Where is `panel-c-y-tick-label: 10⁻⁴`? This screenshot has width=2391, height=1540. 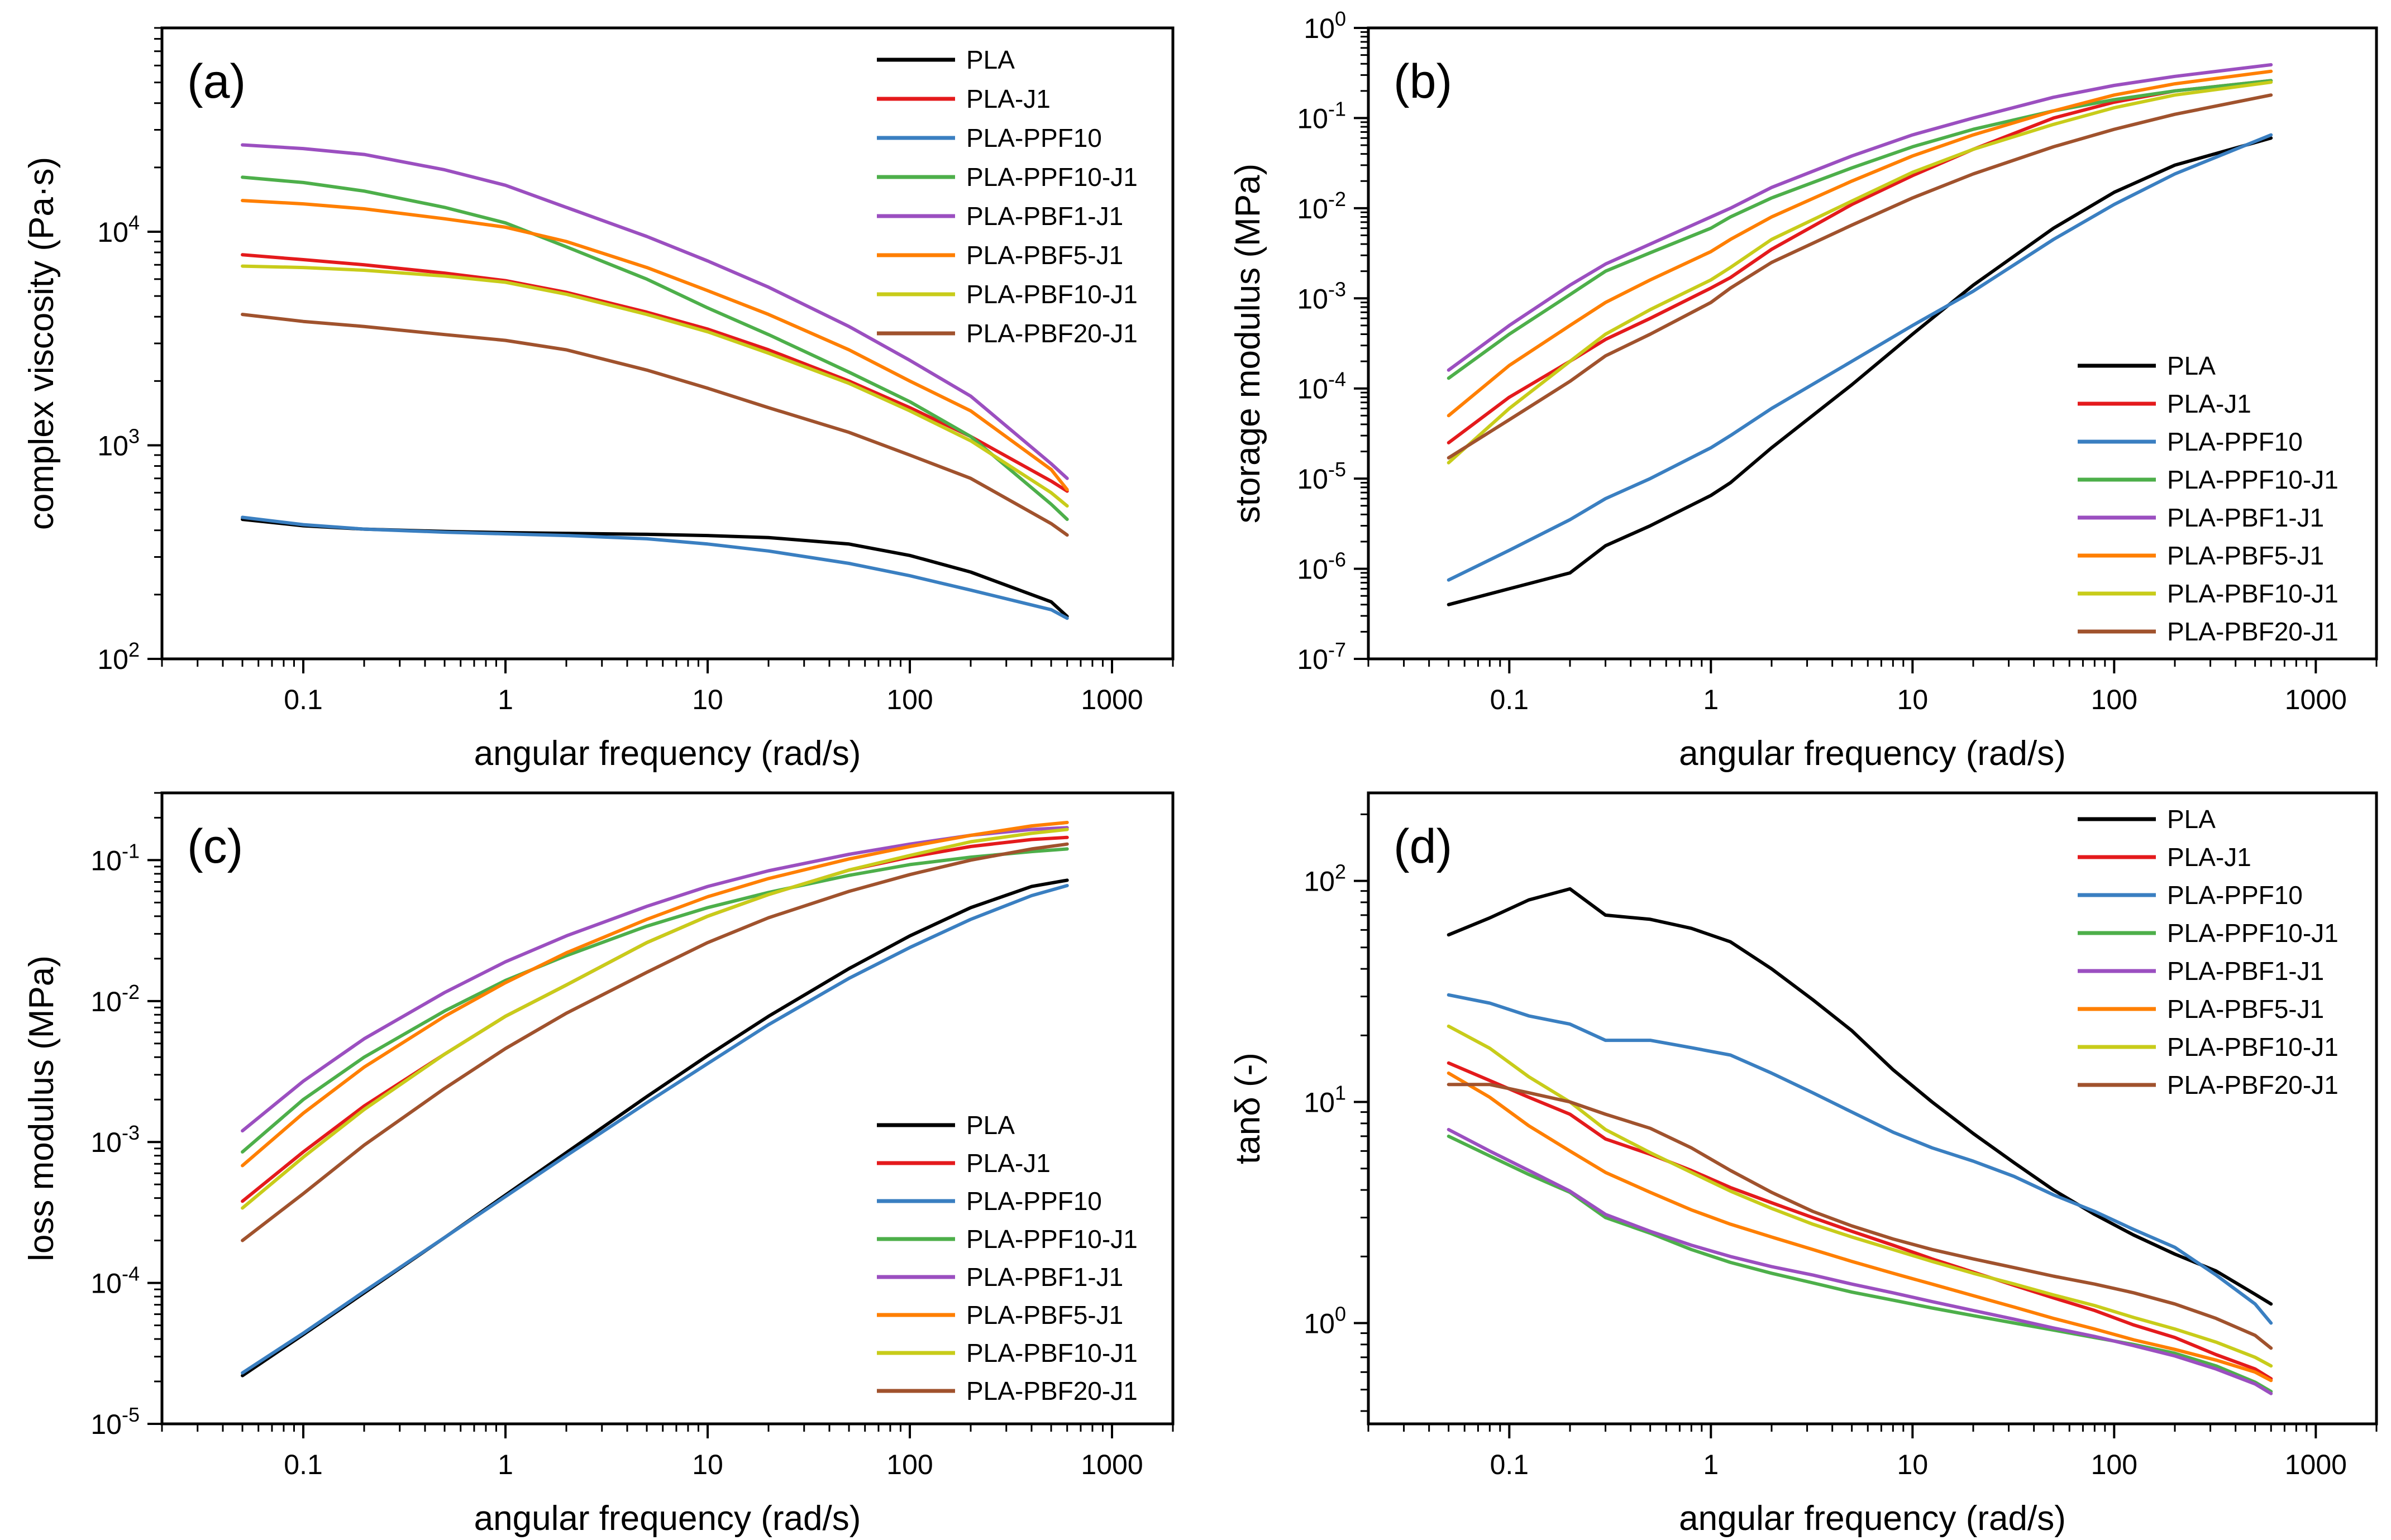 panel-c-y-tick-label: 10⁻⁴ is located at coordinates (115, 1280).